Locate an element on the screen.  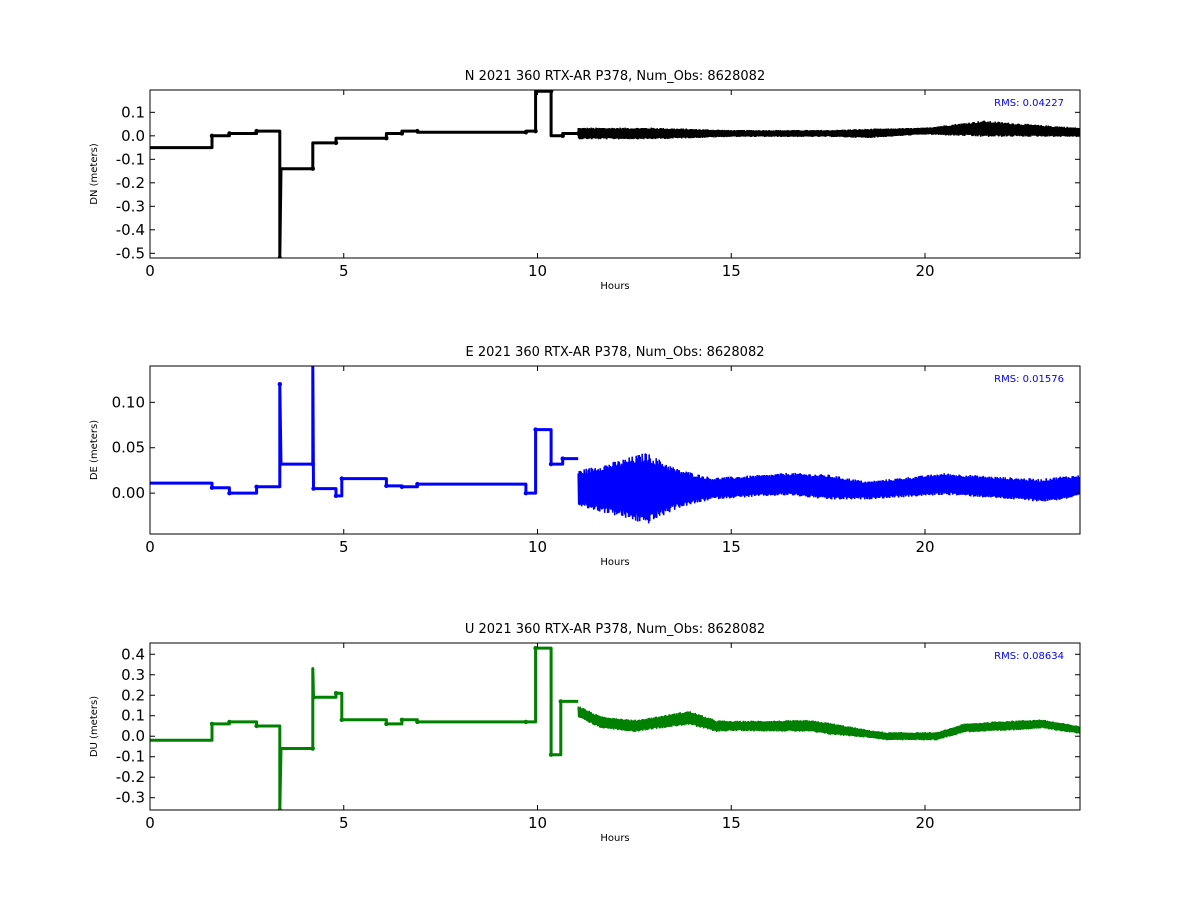
y-tick-label: -0.4 is located at coordinates (130, 230).